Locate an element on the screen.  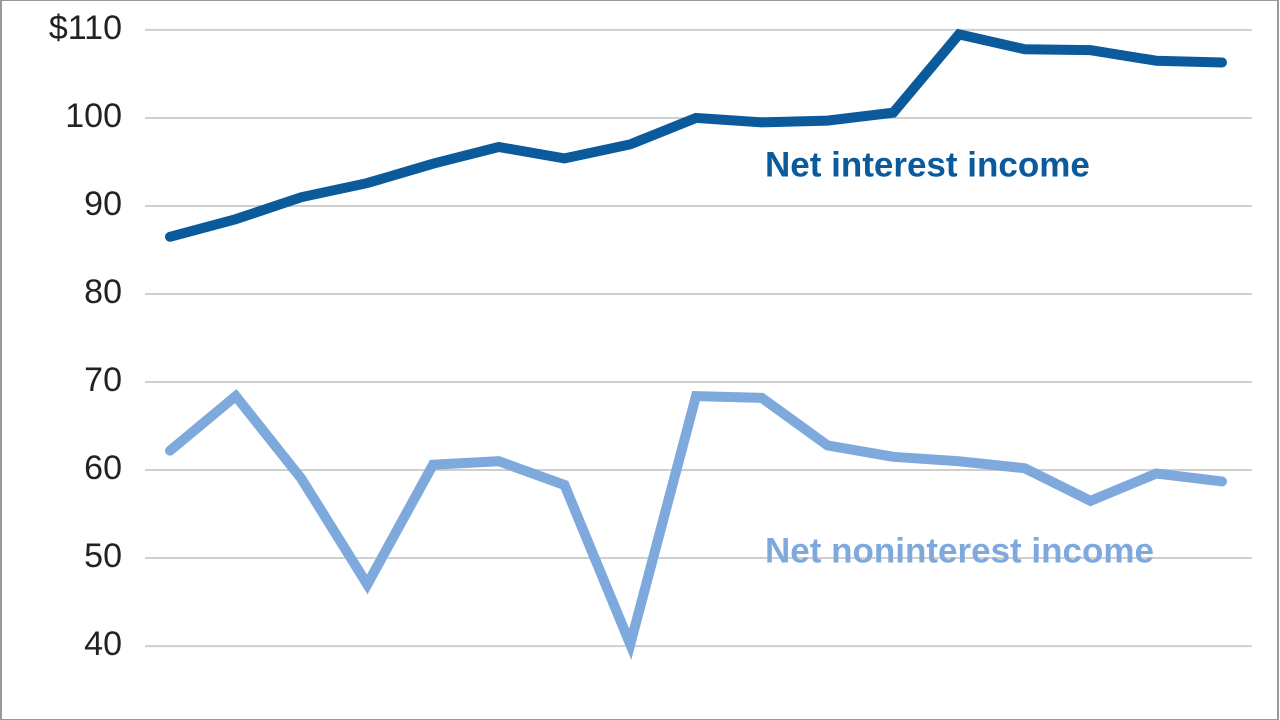
y-tick-label: 50 is located at coordinates (103, 556).